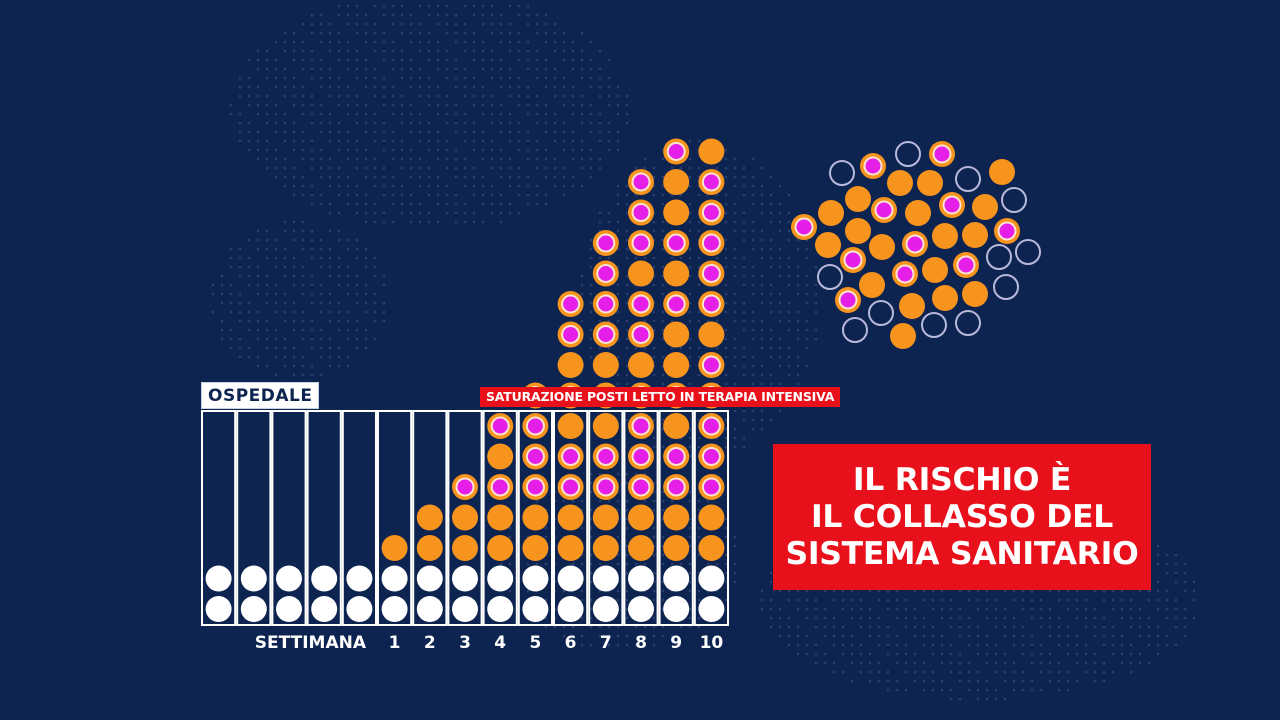 This screenshot has width=1280, height=720. I want to click on hospital-columns, so click(465, 518).